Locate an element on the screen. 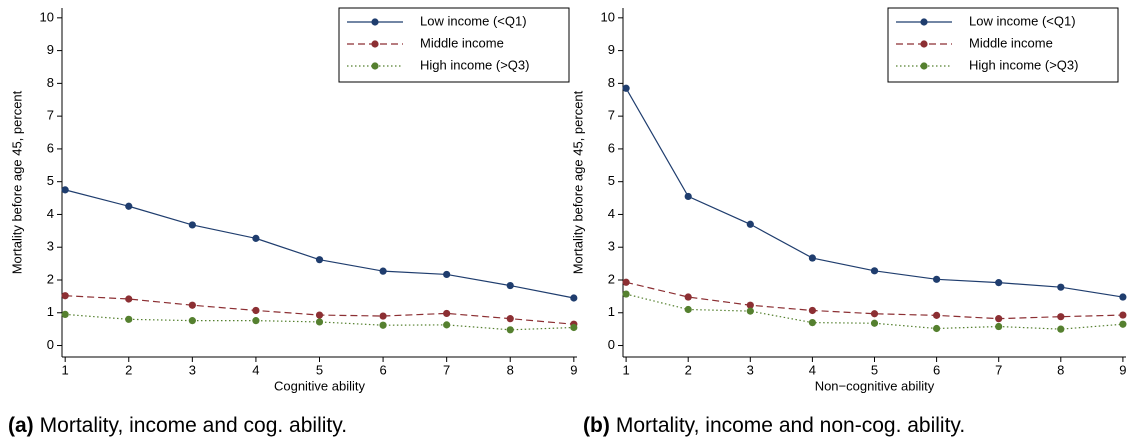  y-tick-label: 8 is located at coordinates (50, 82).